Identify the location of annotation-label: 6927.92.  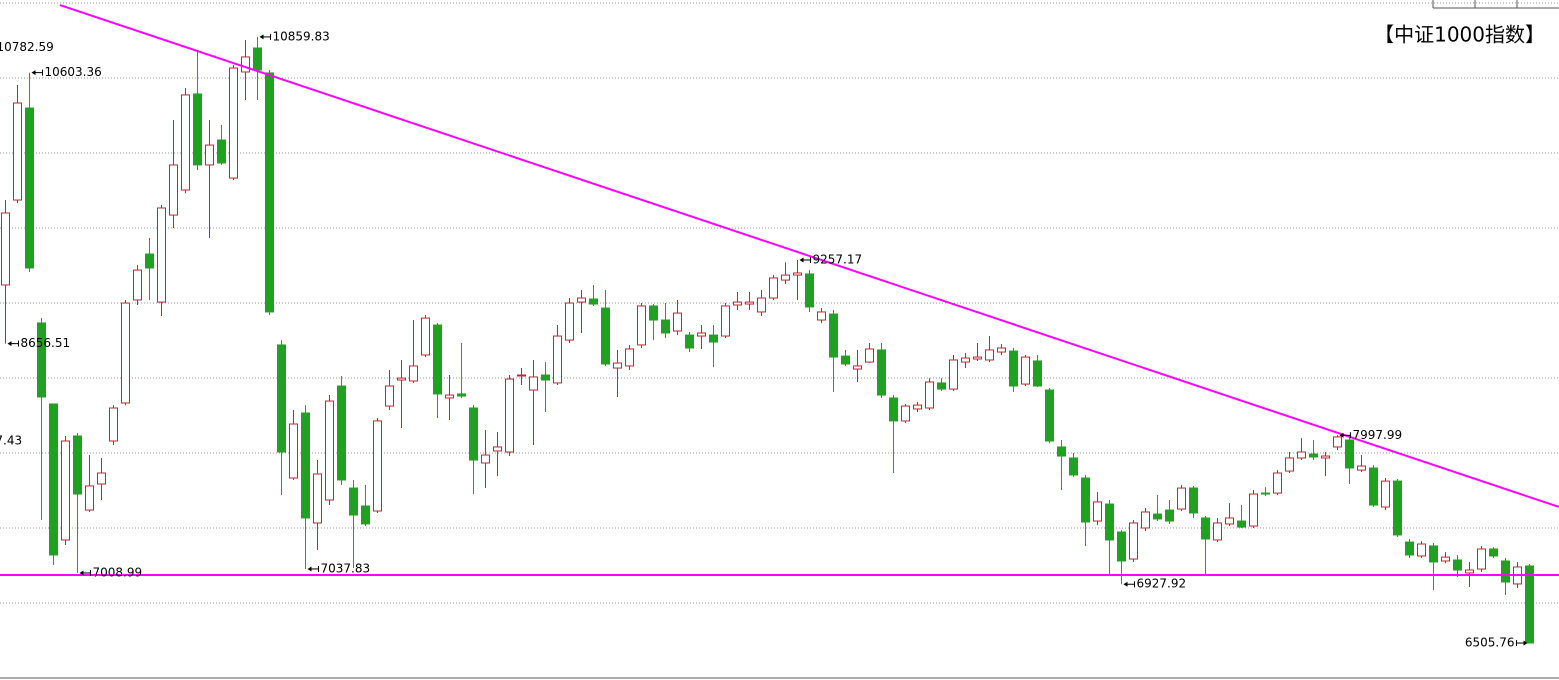
(1162, 584).